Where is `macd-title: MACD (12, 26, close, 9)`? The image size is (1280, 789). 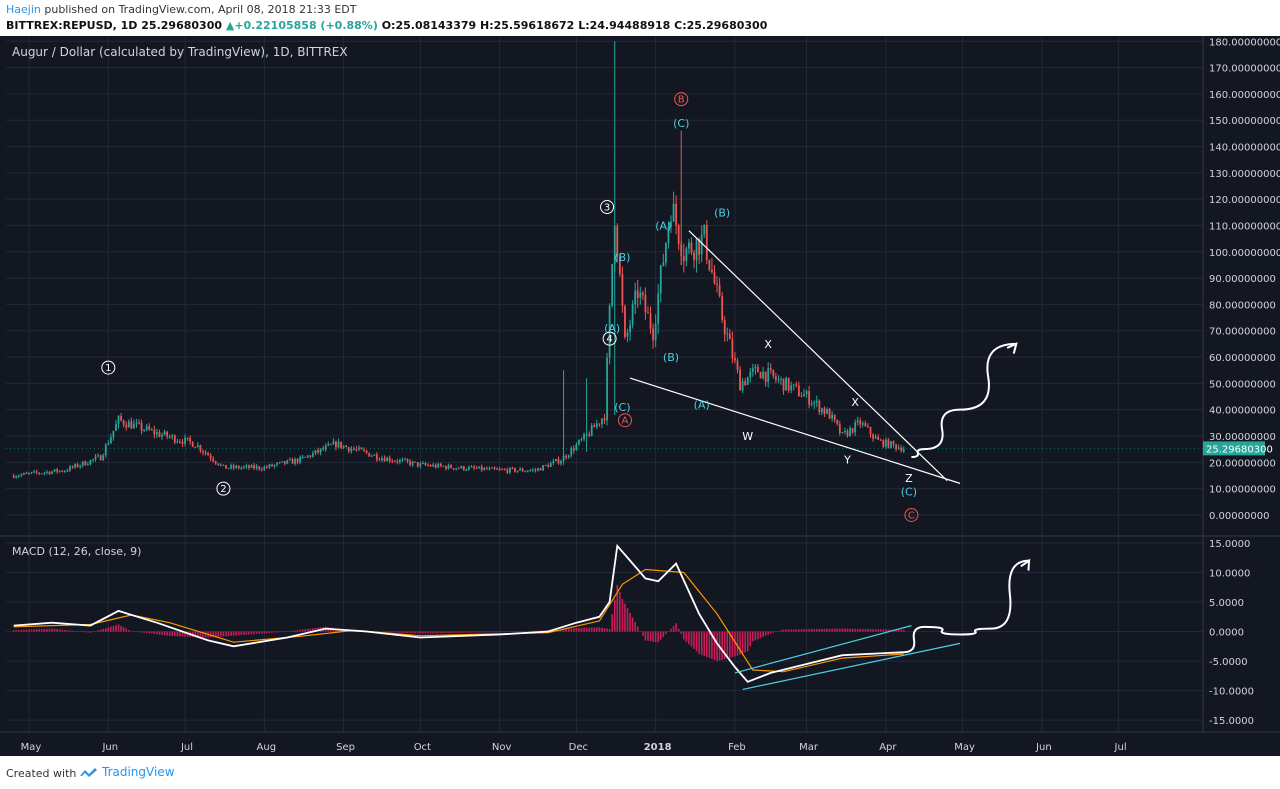 macd-title: MACD (12, 26, close, 9) is located at coordinates (76, 551).